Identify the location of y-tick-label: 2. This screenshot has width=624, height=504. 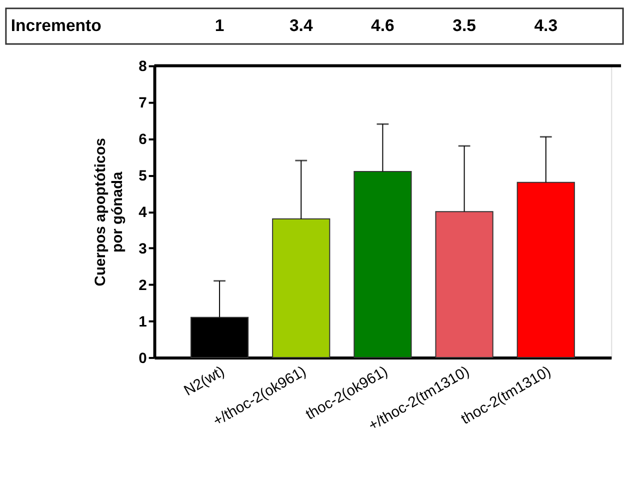
(142, 286).